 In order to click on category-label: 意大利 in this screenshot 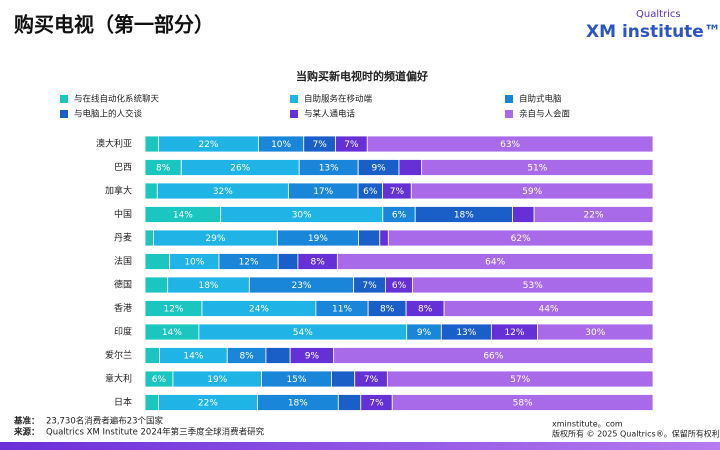, I will do `click(118, 379)`.